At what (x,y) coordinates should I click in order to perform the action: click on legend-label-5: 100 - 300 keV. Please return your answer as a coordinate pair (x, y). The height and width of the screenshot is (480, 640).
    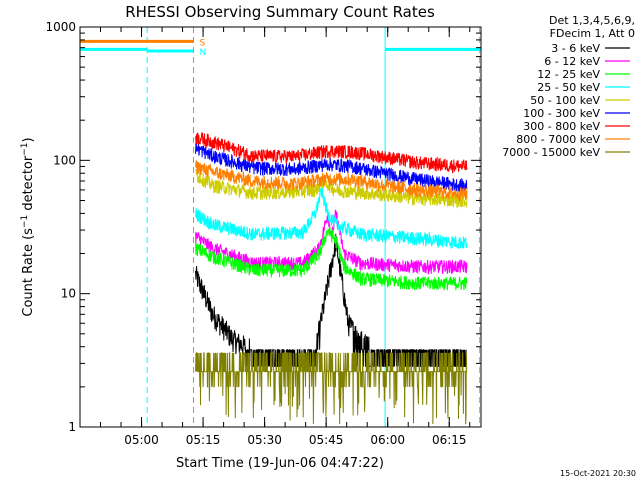
    Looking at the image, I should click on (561, 113).